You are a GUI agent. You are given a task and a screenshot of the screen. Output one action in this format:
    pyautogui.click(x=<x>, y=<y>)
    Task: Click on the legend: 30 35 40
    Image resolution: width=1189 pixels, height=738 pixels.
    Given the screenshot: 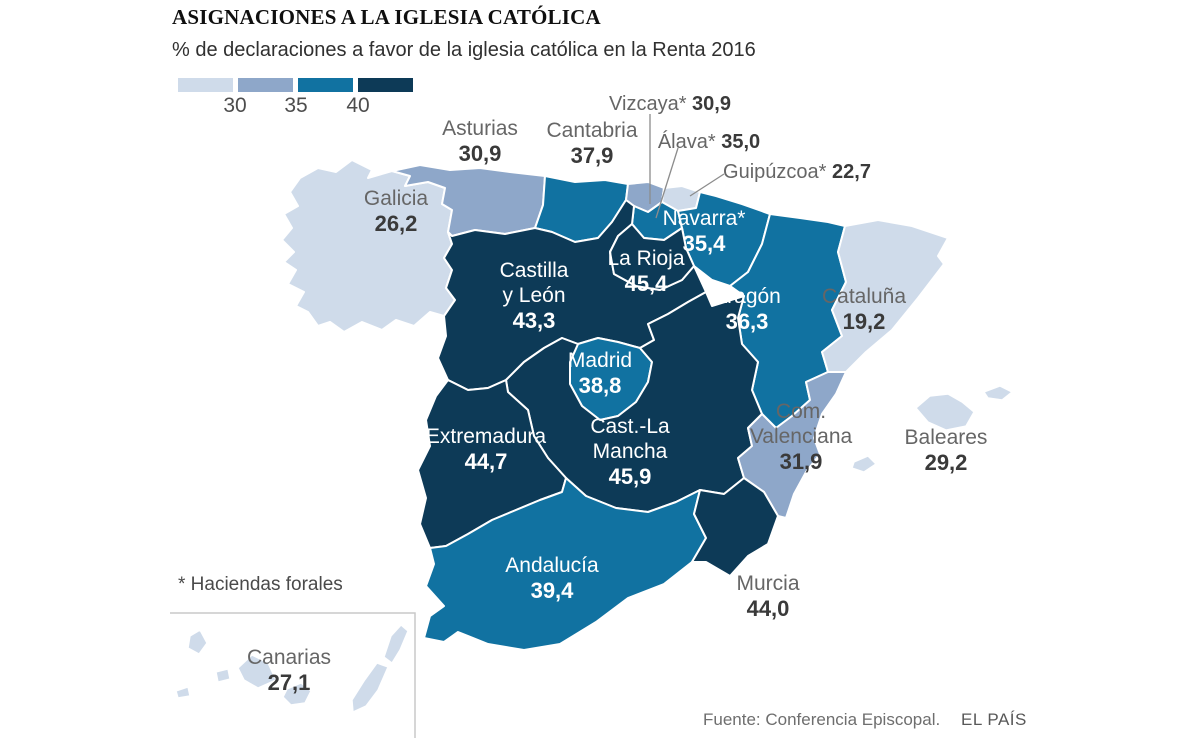 What is the action you would take?
    pyautogui.click(x=298, y=99)
    